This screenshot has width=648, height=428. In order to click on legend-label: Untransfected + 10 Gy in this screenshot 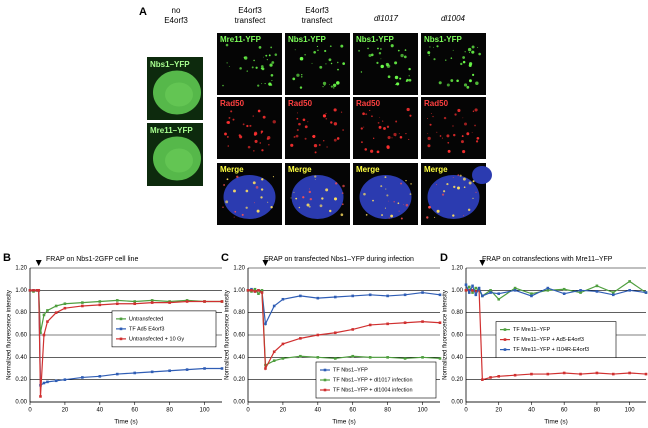, I will do `click(156, 339)`.